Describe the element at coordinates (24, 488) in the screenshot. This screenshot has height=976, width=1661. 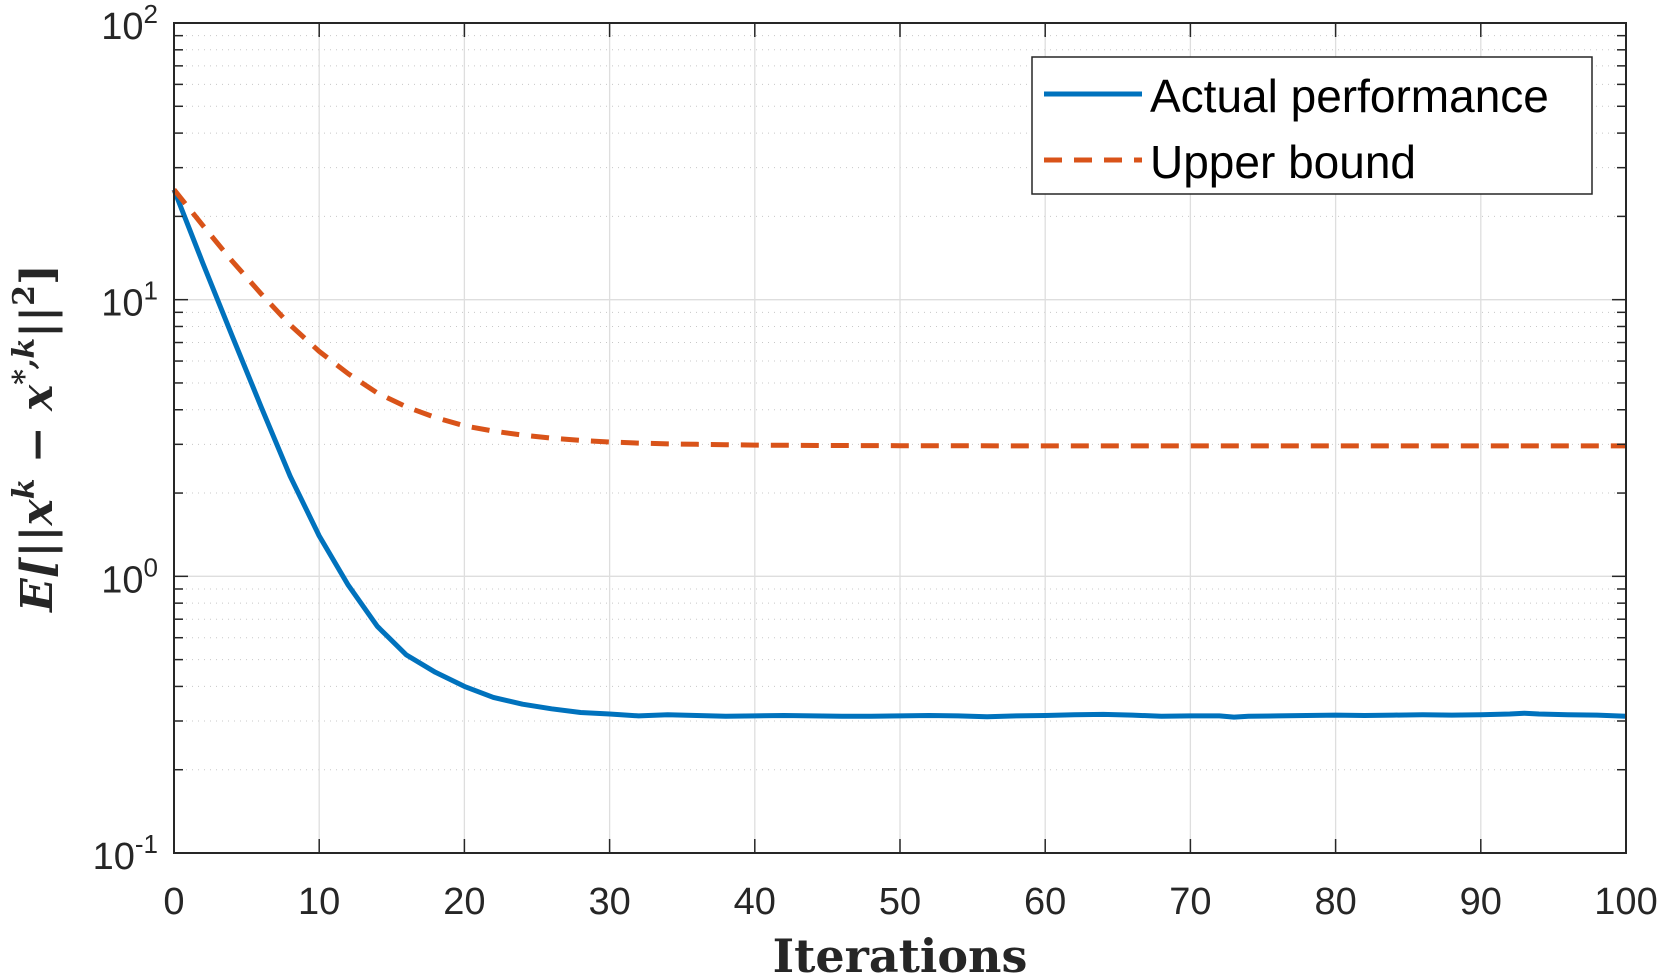
I see `y-axis-title-superscript: k` at that location.